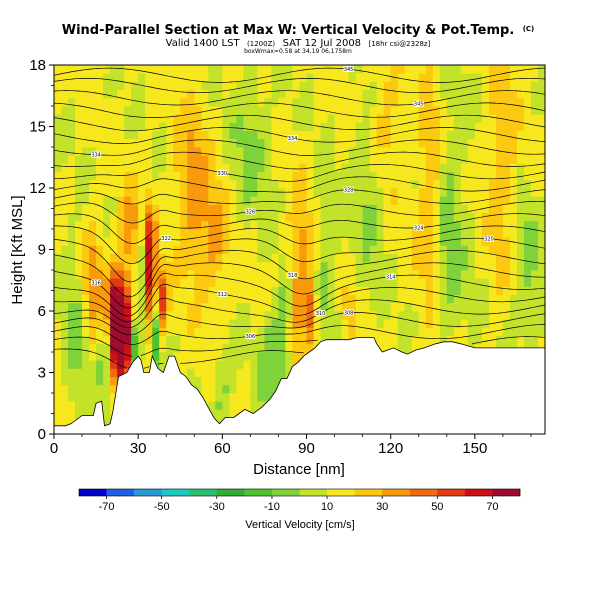 The height and width of the screenshot is (600, 600). What do you see at coordinates (107, 507) in the screenshot?
I see `colorbar-tick-label: -70` at bounding box center [107, 507].